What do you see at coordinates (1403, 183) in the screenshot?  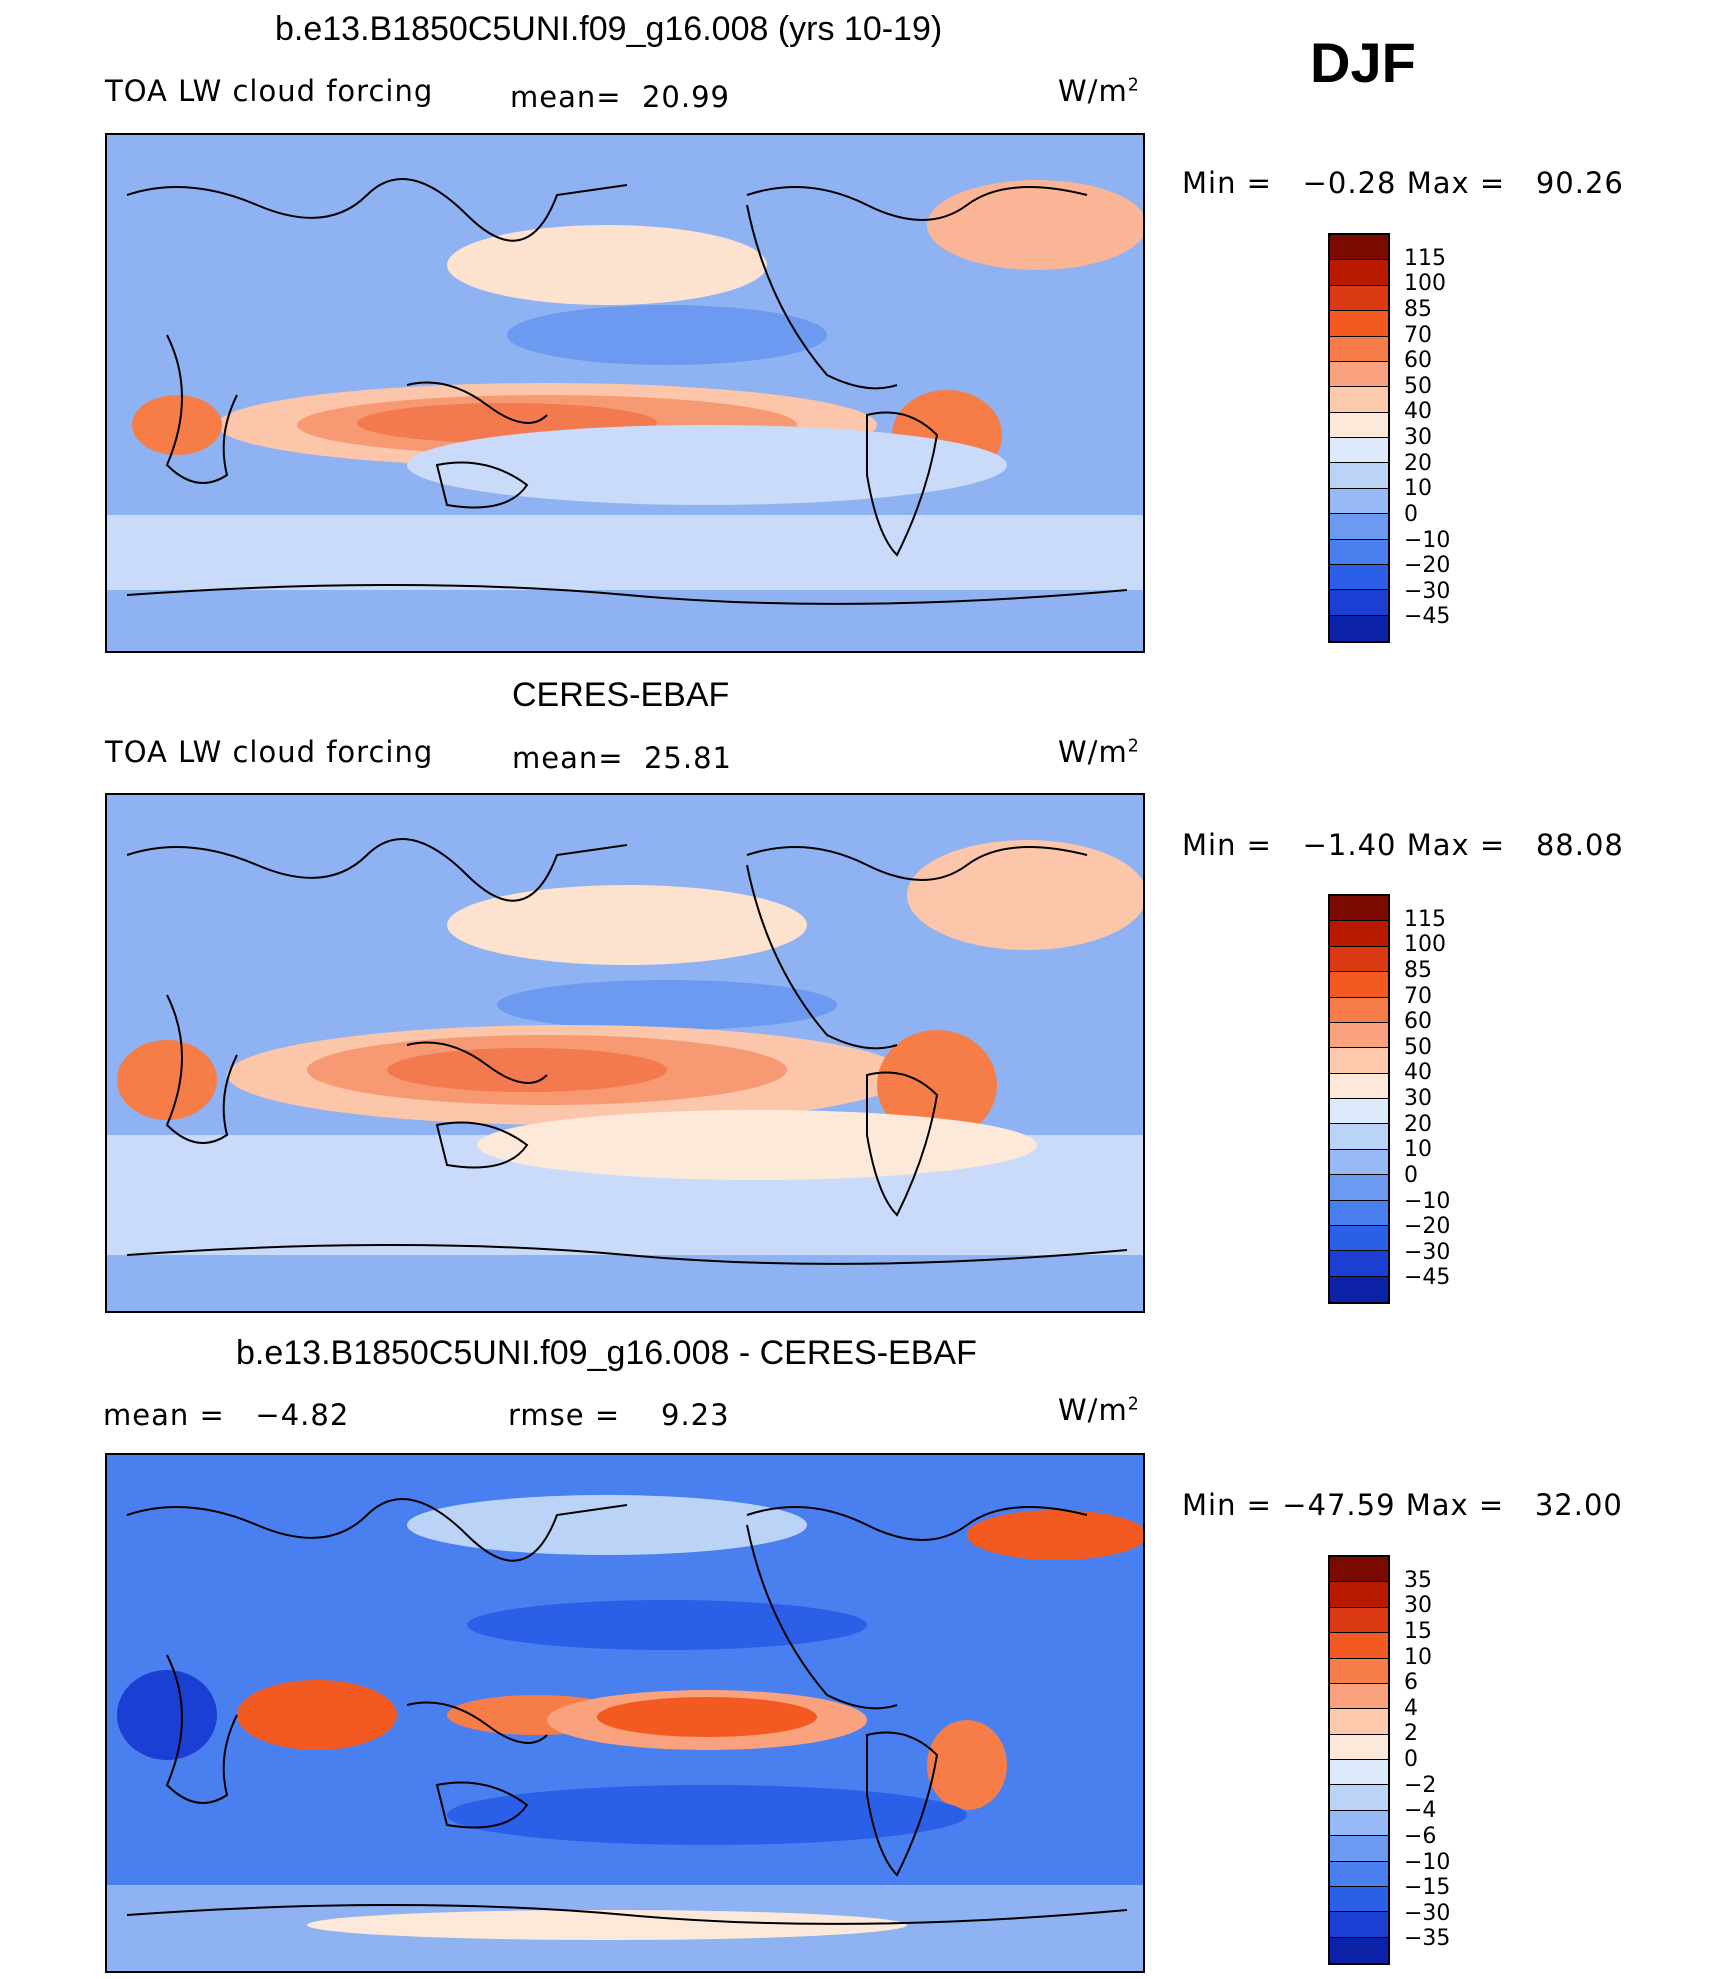 I see `panel1-minmax-label: Min = −0.28 Max = 90.26` at bounding box center [1403, 183].